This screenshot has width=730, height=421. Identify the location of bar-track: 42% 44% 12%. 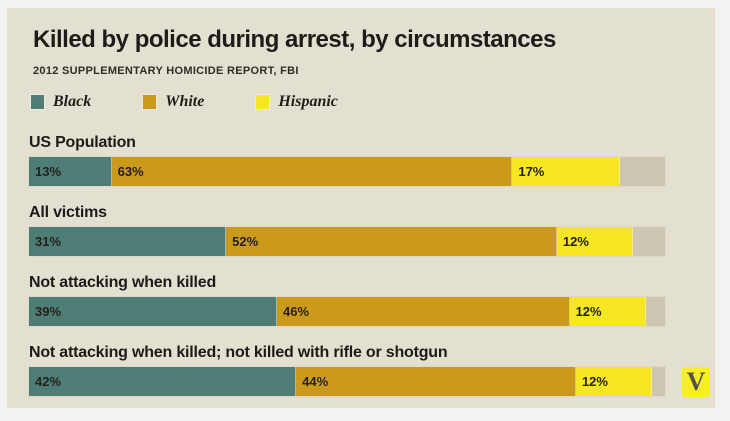
(347, 381).